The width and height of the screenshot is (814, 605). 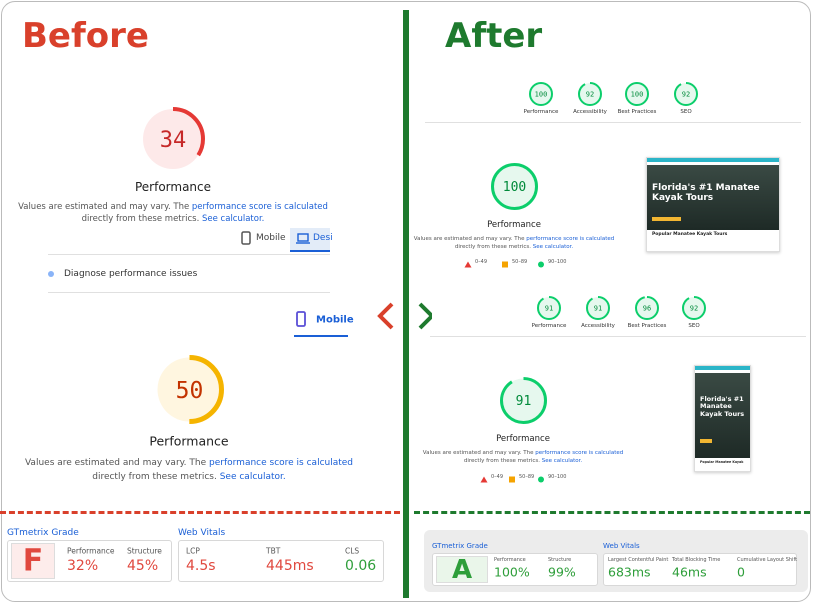 I want to click on mobile-tab: Mobile, so click(x=335, y=320).